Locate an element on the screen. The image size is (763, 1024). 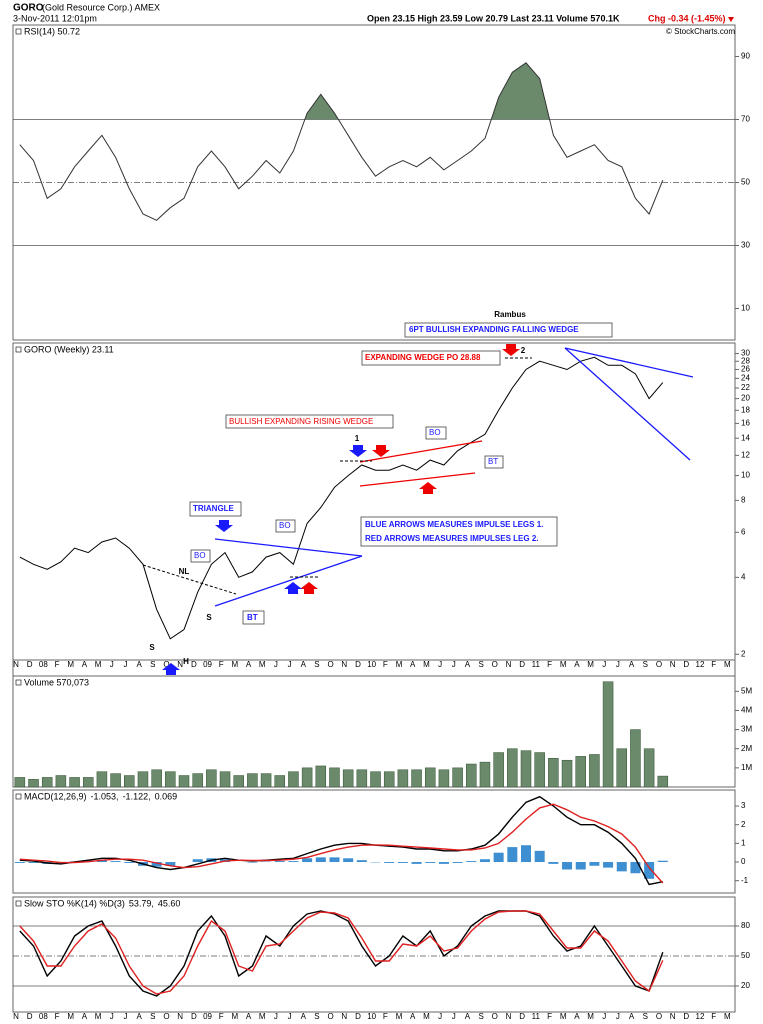
panel-title: RSI(14) 50.72 is located at coordinates (52, 31).